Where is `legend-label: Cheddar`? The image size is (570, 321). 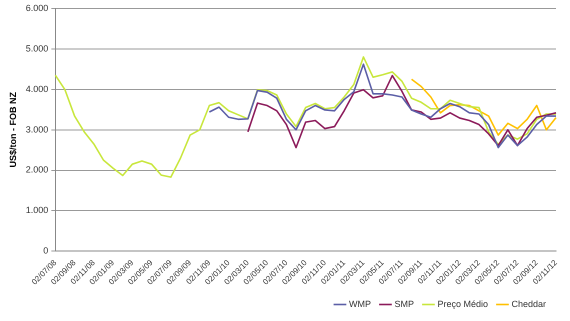 legend-label: Cheddar is located at coordinates (528, 303).